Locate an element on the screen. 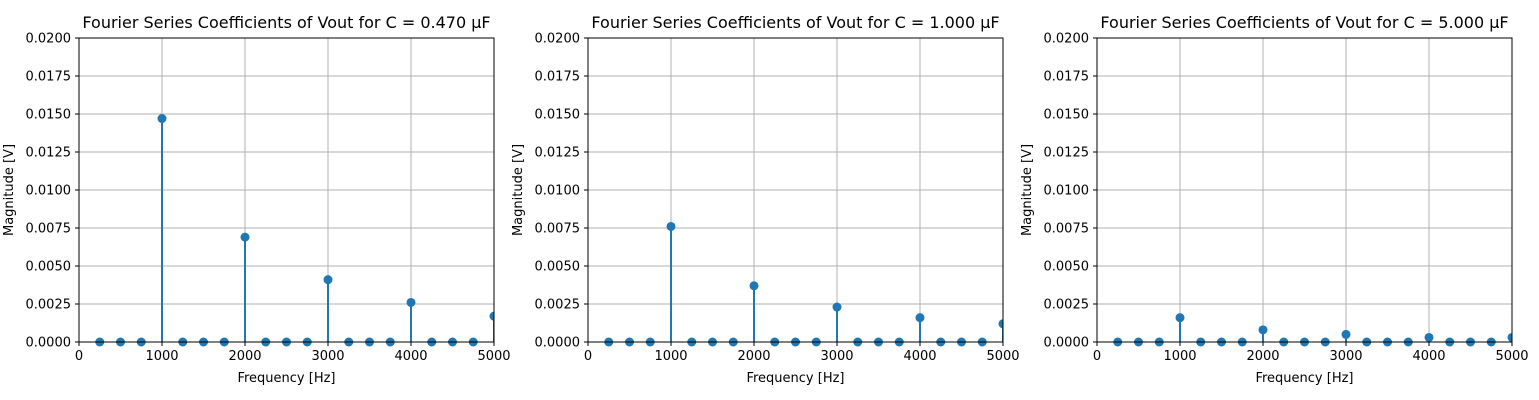 This screenshot has height=400, width=1539. stem-series is located at coordinates (803, 284).